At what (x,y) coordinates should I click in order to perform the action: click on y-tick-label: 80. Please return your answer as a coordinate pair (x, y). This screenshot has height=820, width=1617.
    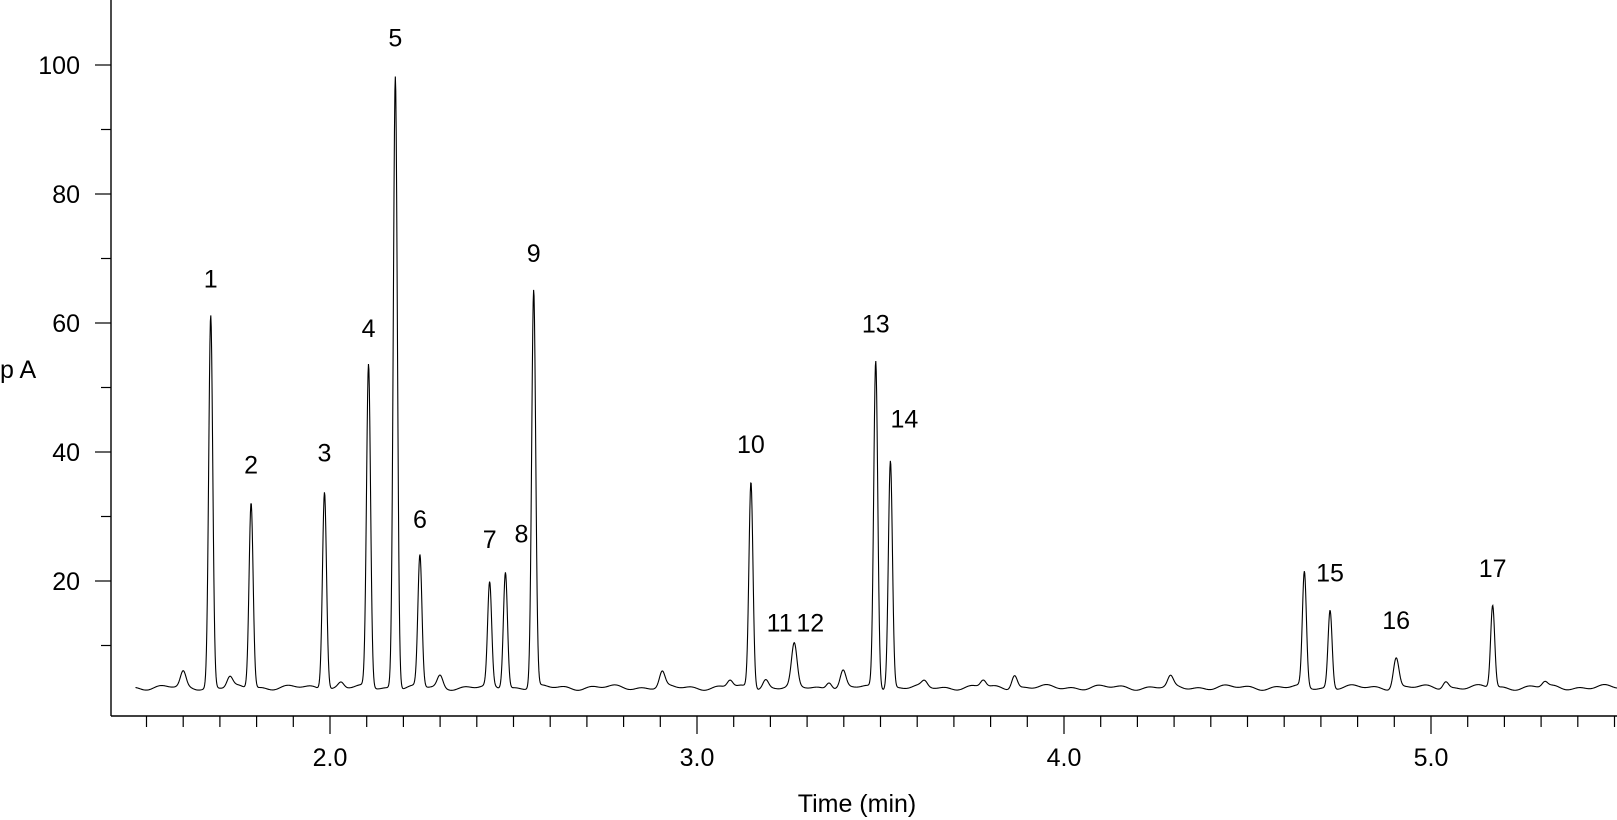
    Looking at the image, I should click on (66, 195).